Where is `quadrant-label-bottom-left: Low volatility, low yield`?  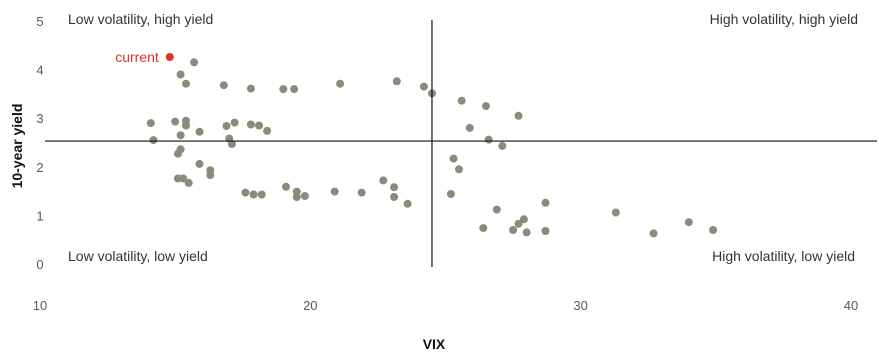 quadrant-label-bottom-left: Low volatility, low yield is located at coordinates (138, 256).